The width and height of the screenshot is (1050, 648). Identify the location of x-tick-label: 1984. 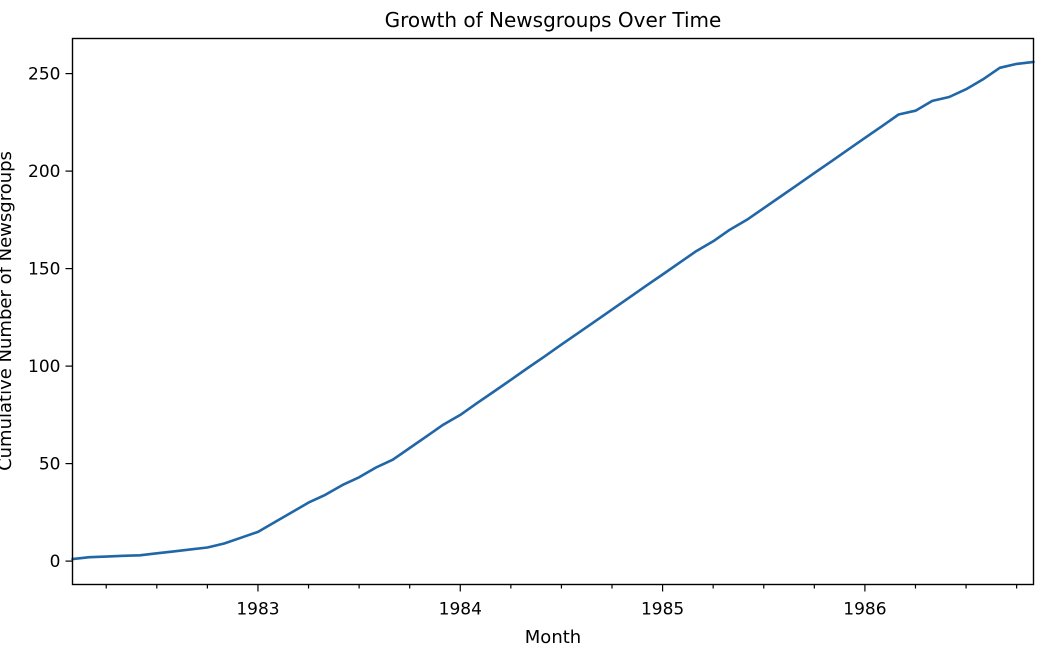
(460, 610).